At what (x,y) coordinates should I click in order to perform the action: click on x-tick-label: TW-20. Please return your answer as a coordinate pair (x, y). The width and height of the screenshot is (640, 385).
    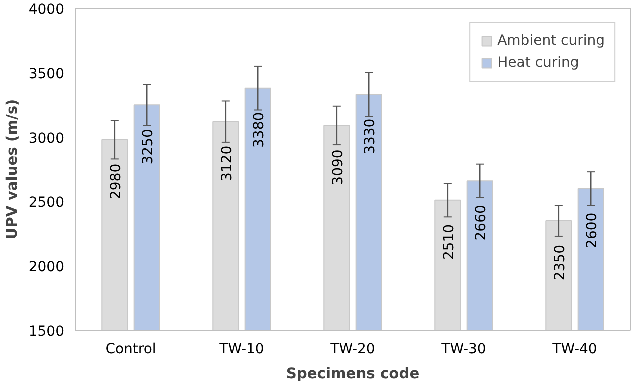
    Looking at the image, I should click on (353, 350).